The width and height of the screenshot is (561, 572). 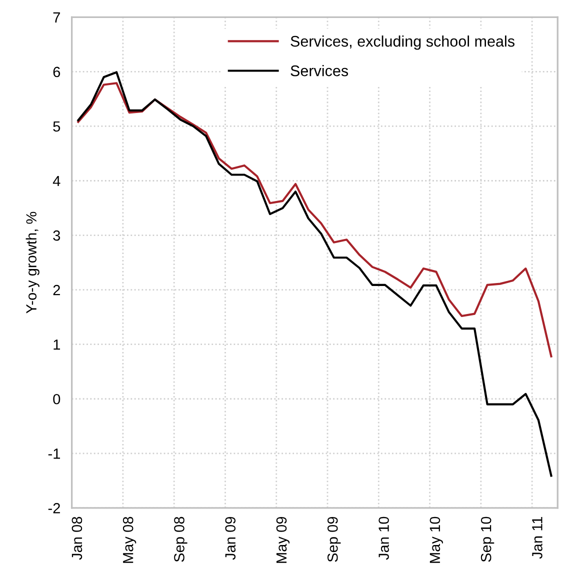 What do you see at coordinates (383, 538) in the screenshot?
I see `x-tick-label: Jan 10` at bounding box center [383, 538].